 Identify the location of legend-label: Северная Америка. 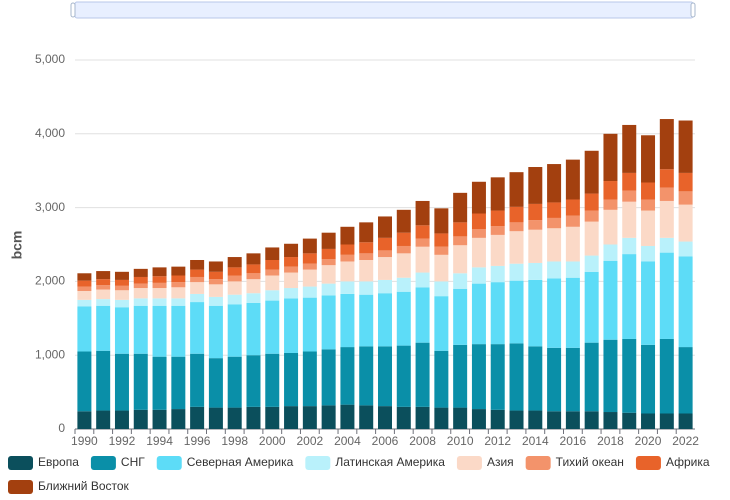
(240, 462).